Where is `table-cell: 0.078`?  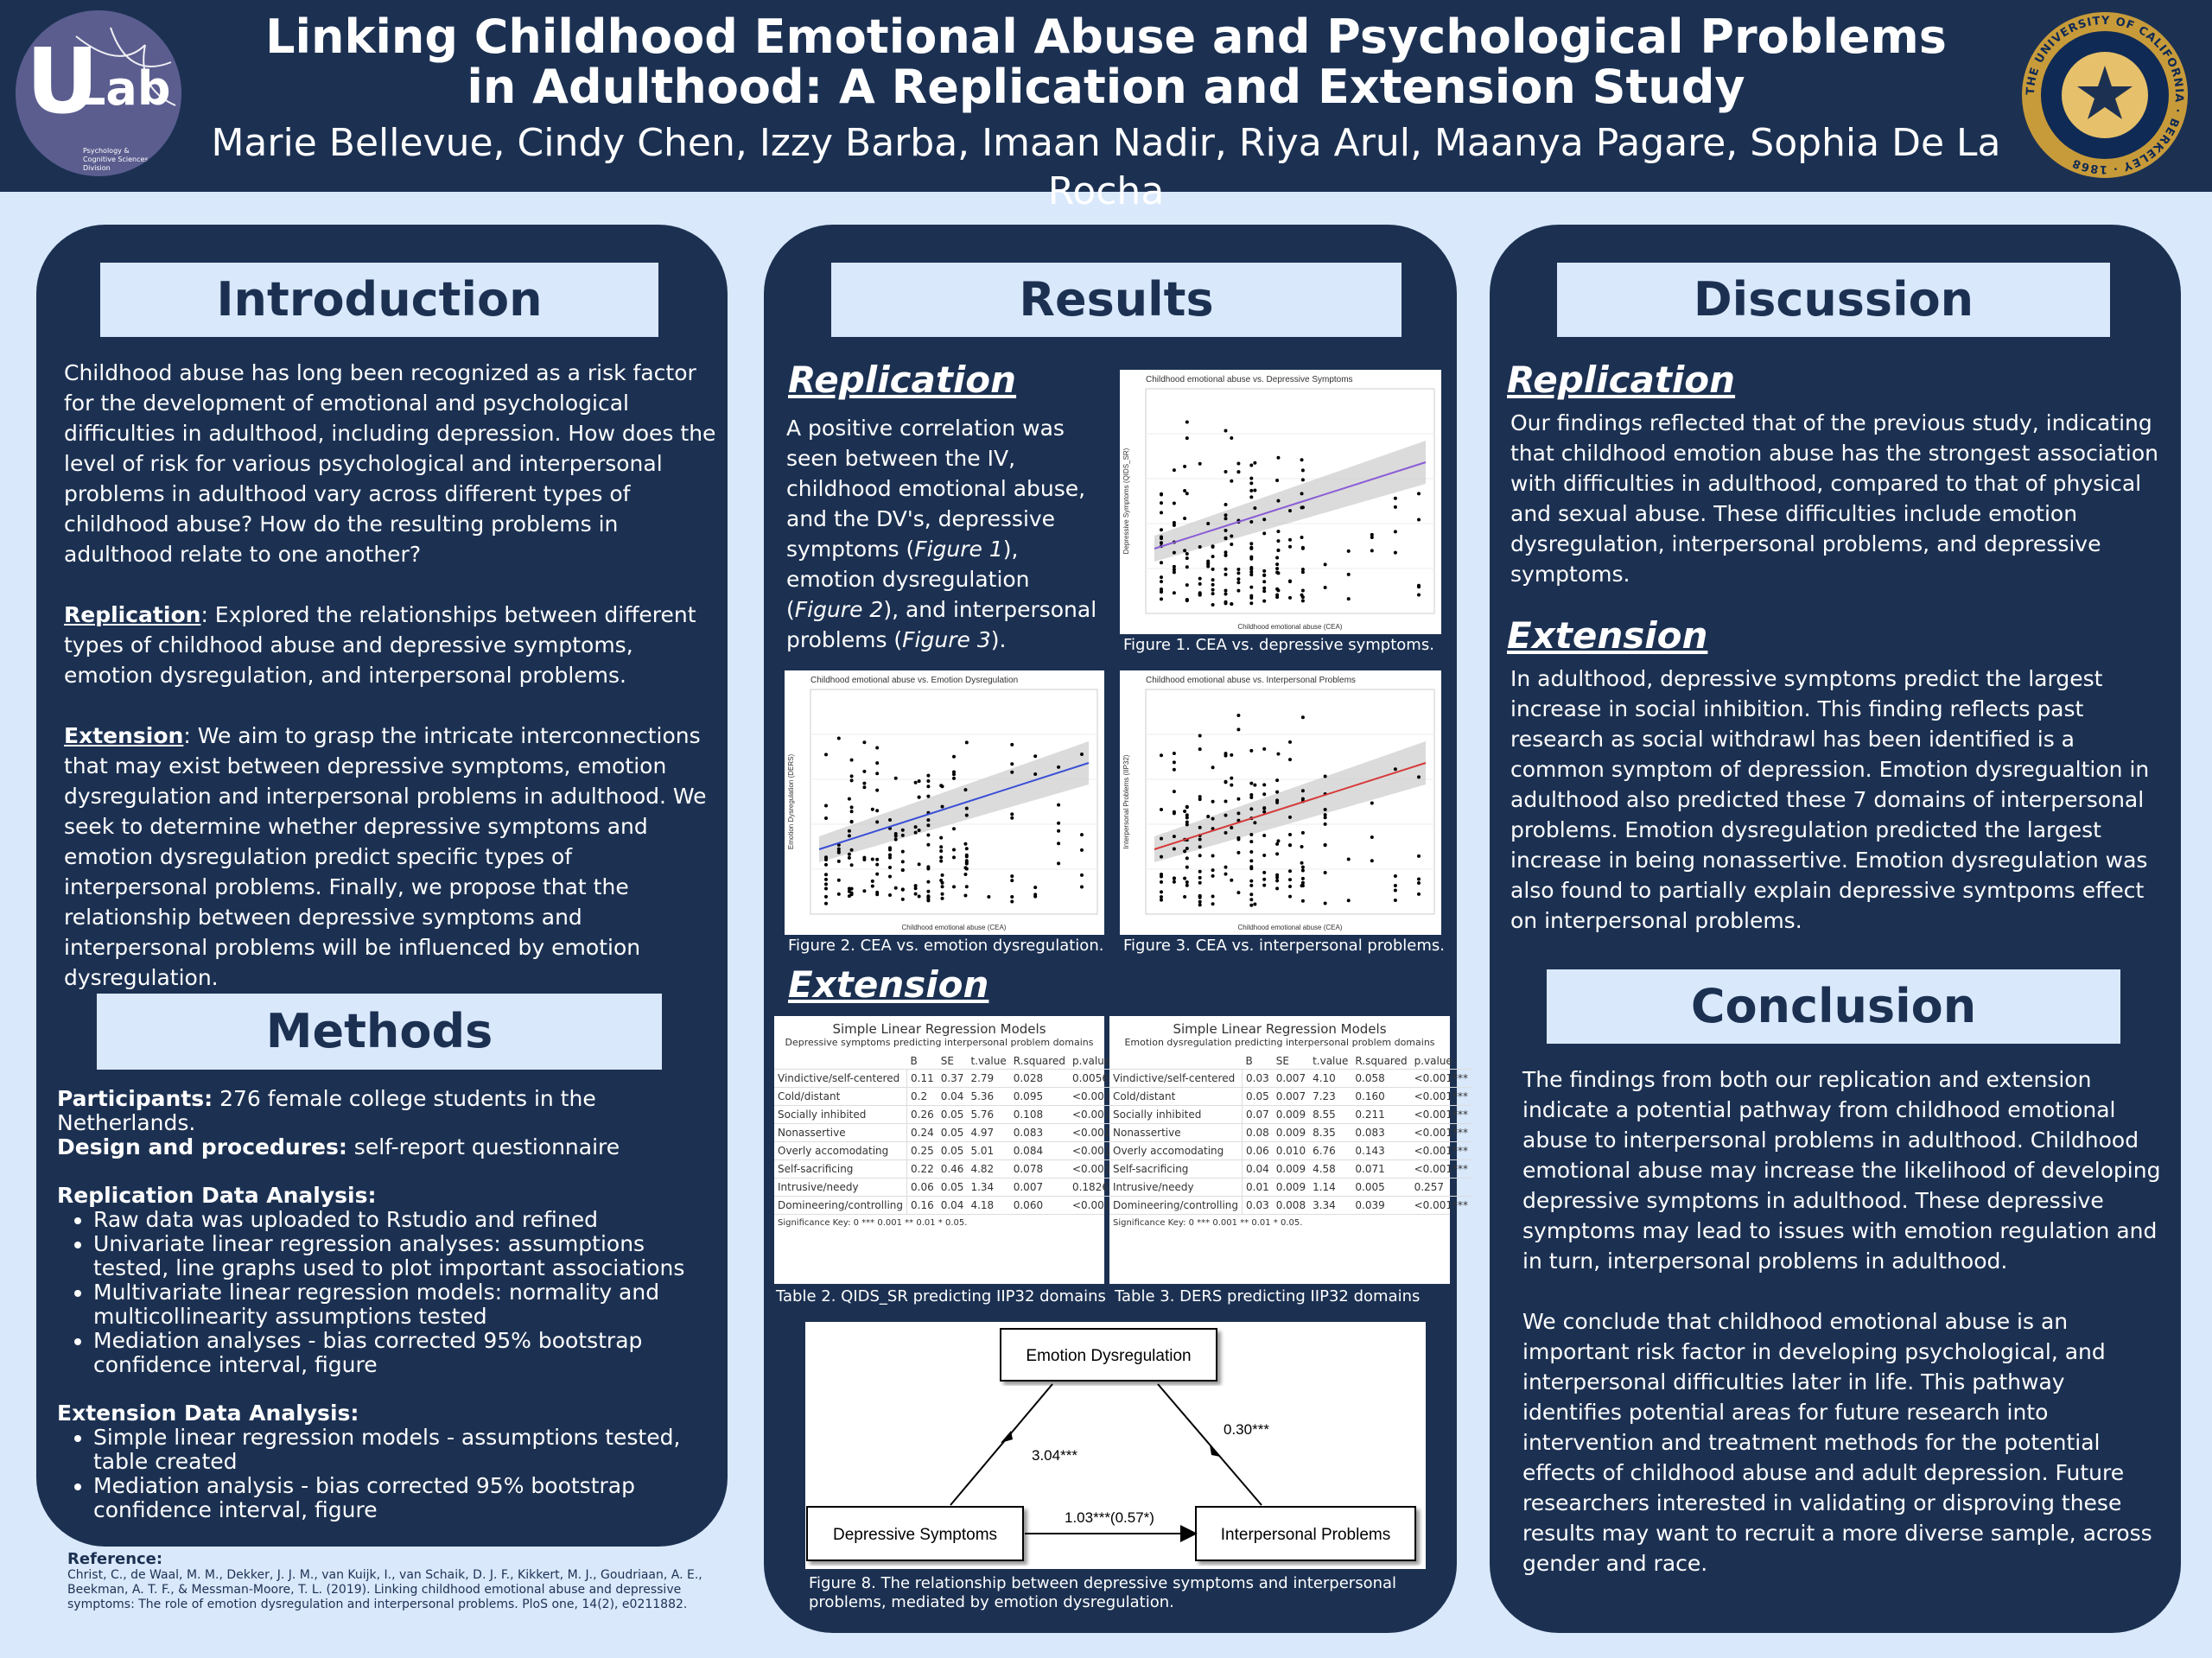
table-cell: 0.078 is located at coordinates (1039, 1168).